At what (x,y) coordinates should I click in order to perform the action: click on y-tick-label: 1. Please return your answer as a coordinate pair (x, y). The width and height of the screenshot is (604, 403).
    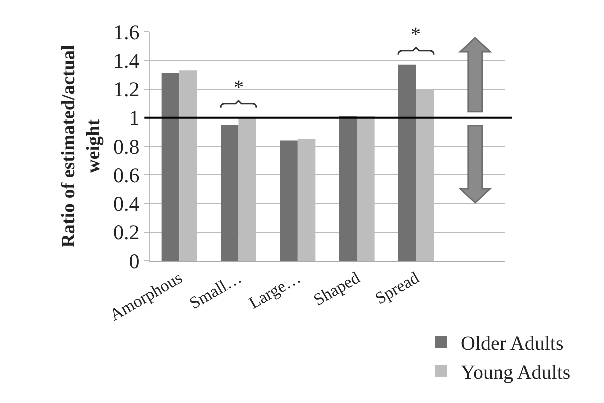
    Looking at the image, I should click on (134, 118).